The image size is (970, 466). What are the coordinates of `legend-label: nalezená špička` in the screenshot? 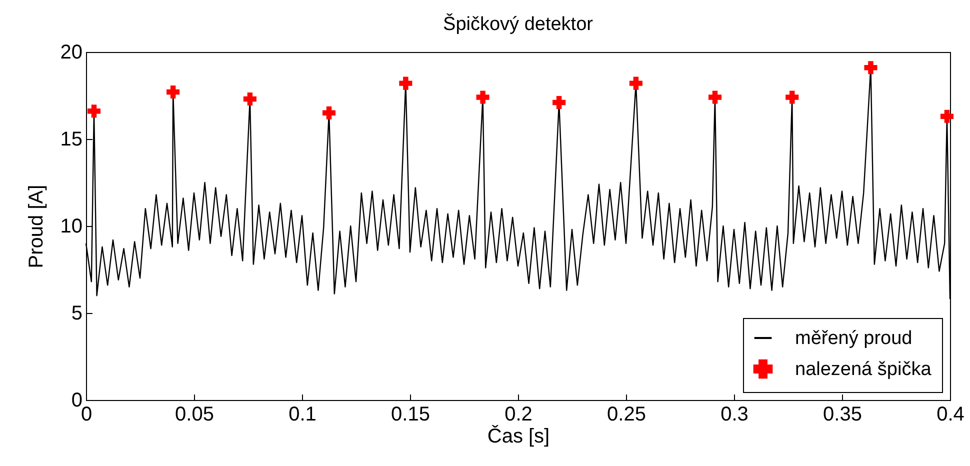 It's located at (863, 369).